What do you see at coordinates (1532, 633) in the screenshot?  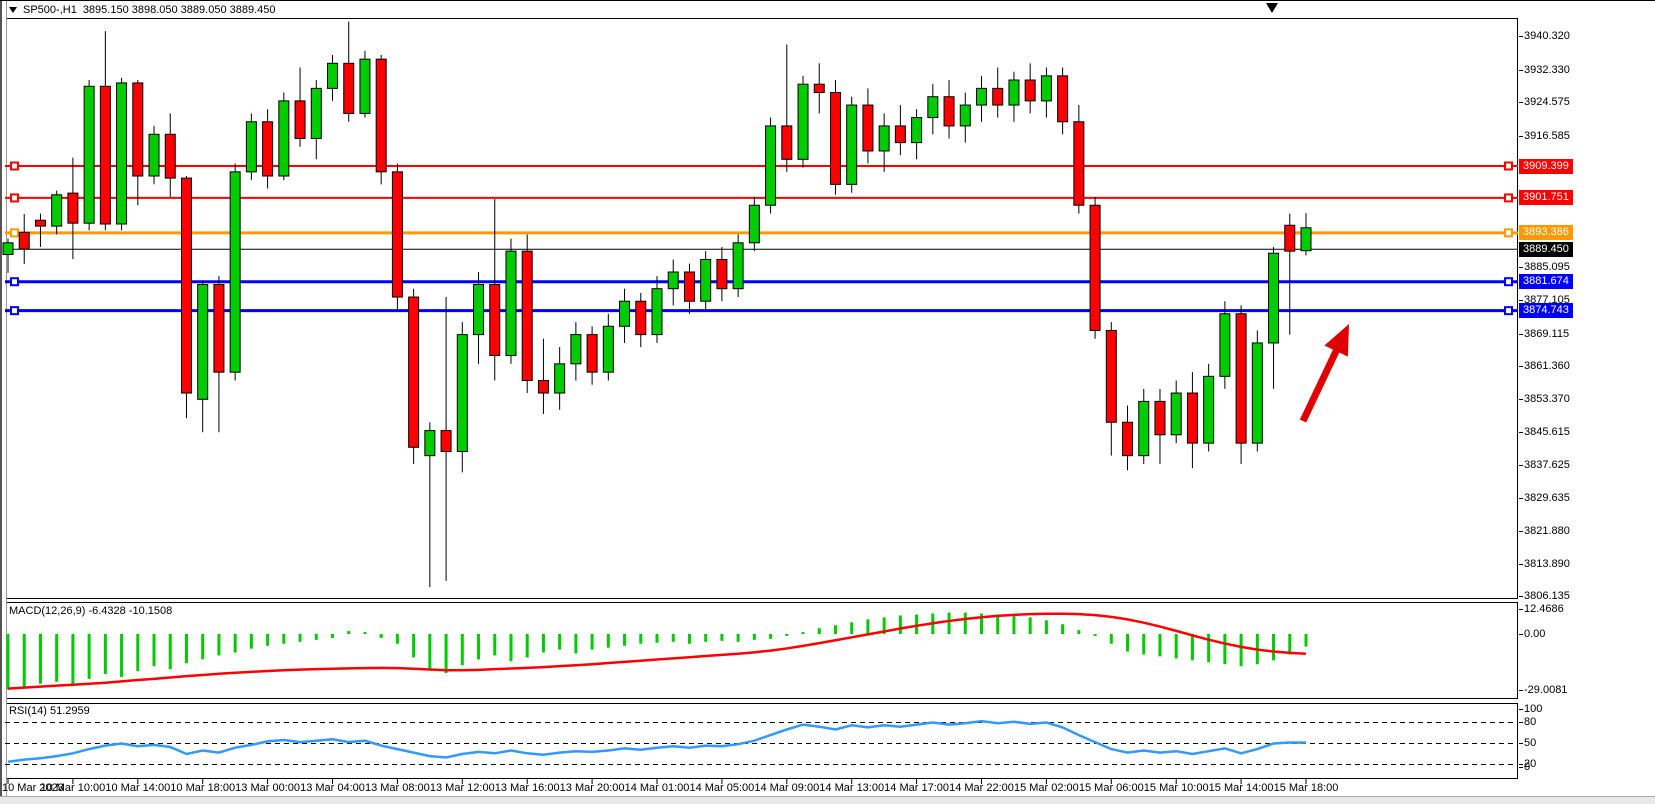 I see `macd-axis-label: 0.00` at bounding box center [1532, 633].